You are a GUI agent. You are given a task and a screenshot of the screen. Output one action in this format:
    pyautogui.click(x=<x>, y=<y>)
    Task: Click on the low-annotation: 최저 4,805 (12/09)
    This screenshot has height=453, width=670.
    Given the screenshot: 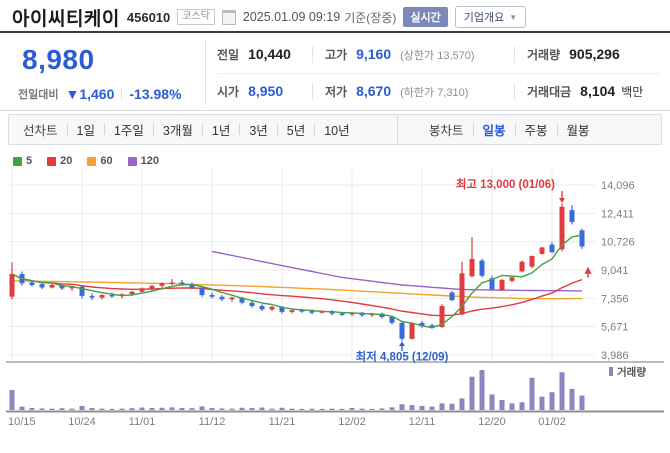 What is the action you would take?
    pyautogui.click(x=402, y=357)
    